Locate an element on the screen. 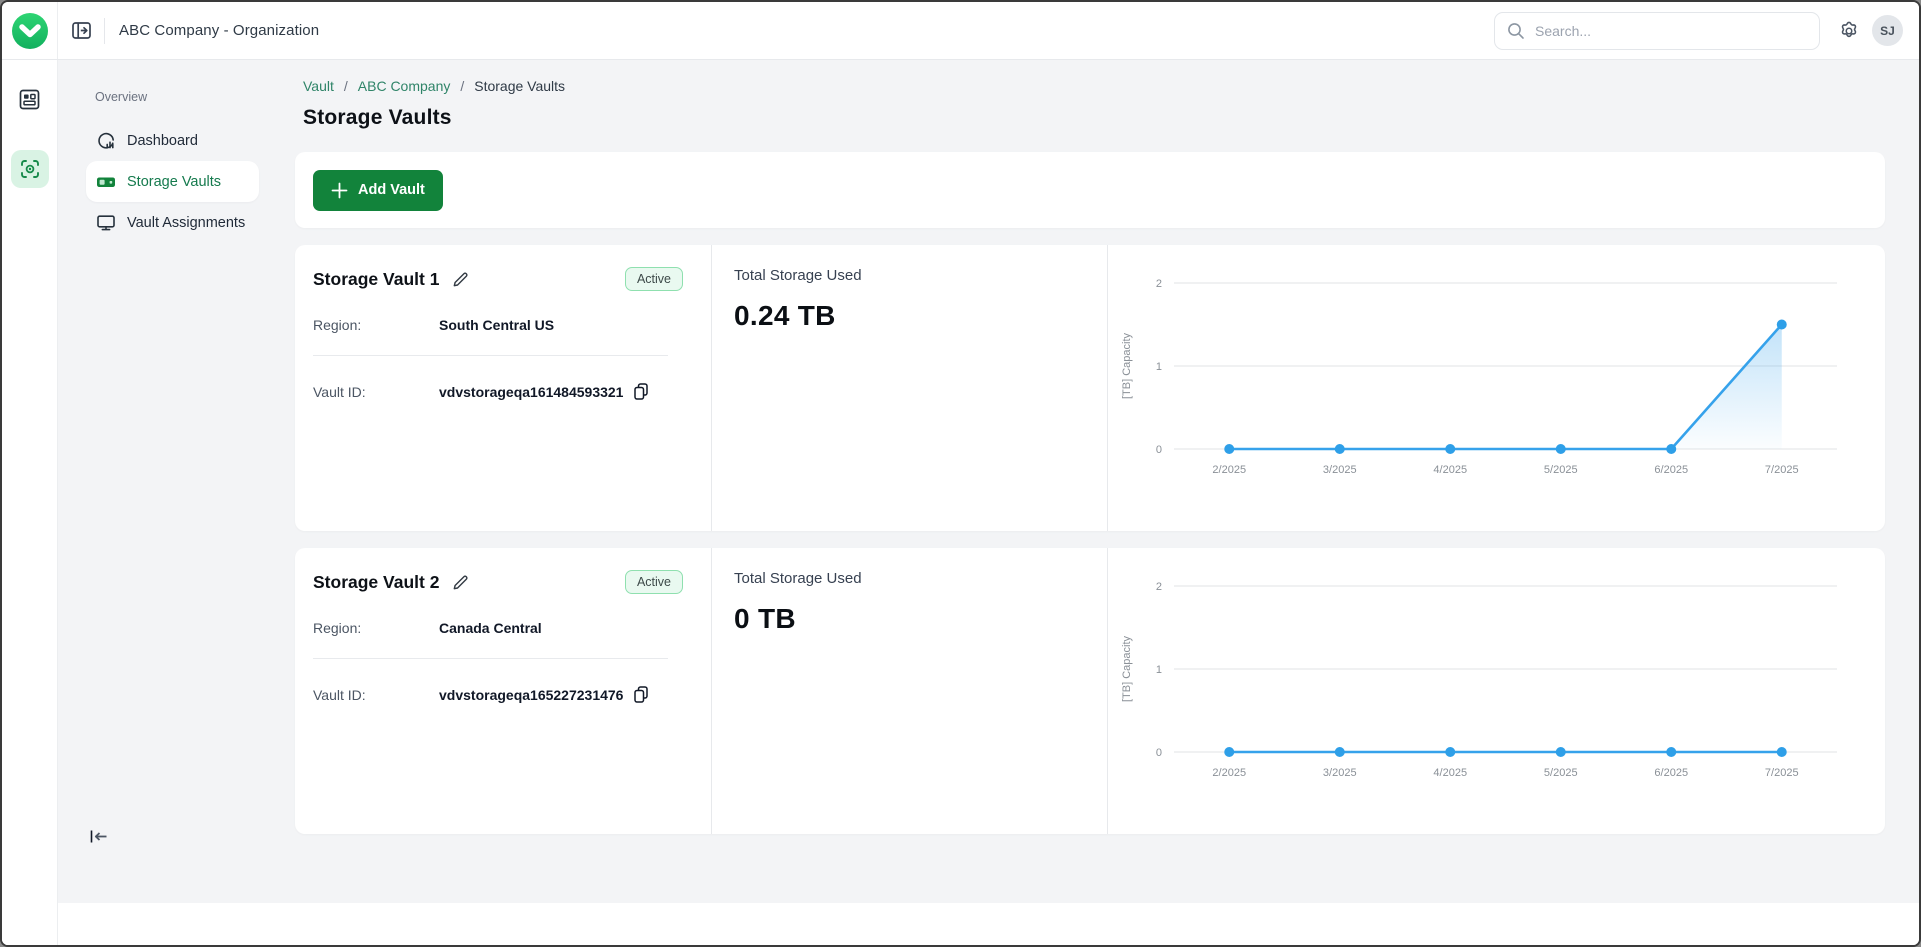 The height and width of the screenshot is (947, 1921). breadcrumb-current: Storage Vaults is located at coordinates (520, 86).